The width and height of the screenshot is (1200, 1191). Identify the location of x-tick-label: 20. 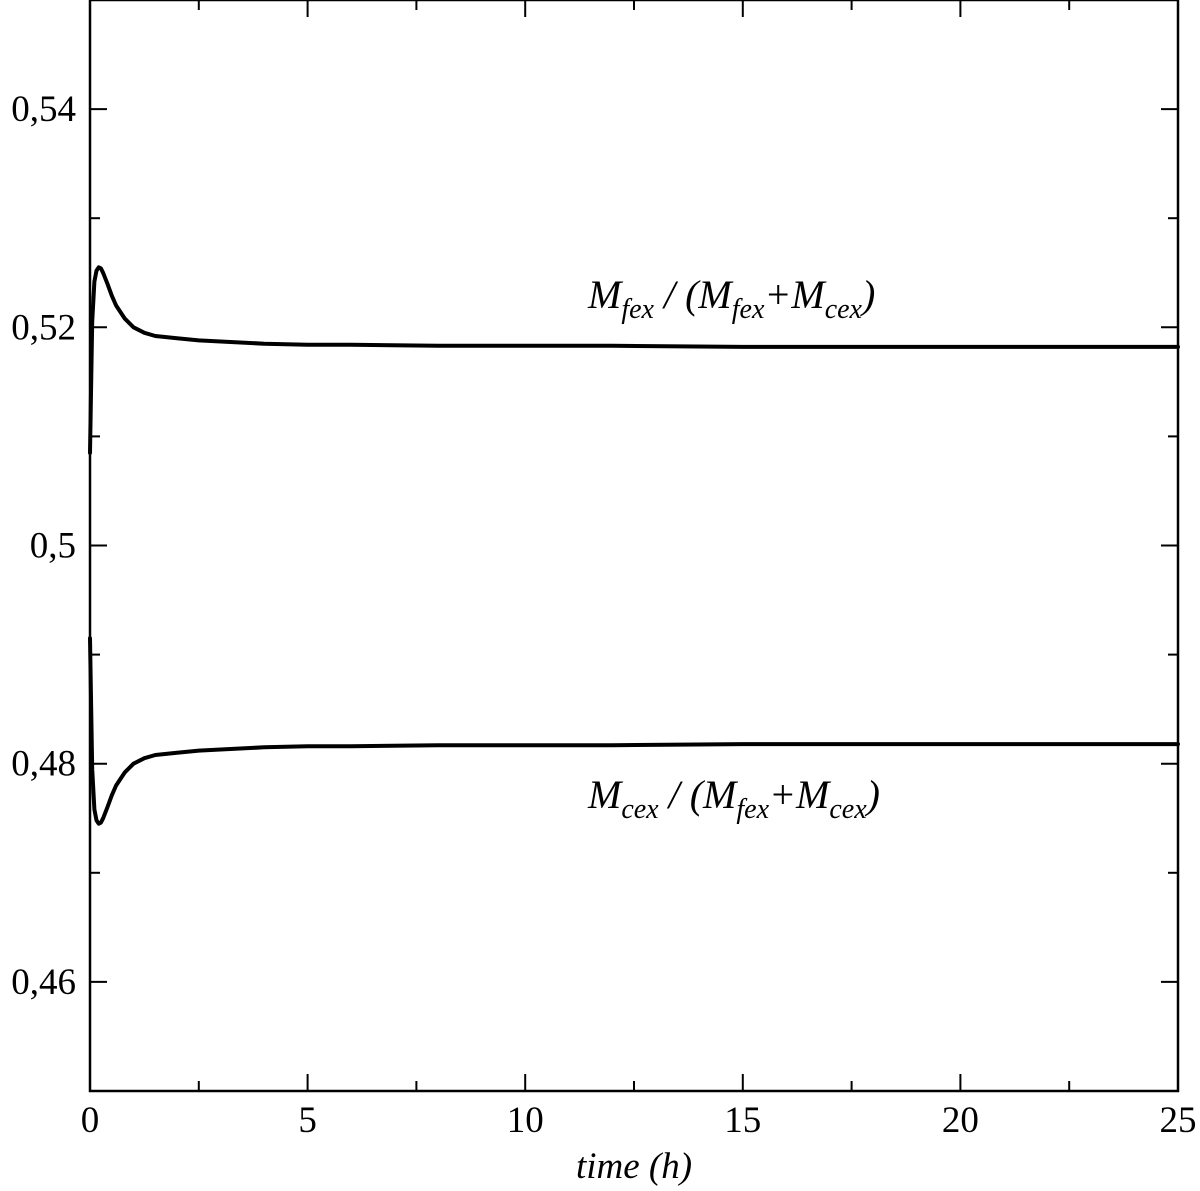
(960, 1120).